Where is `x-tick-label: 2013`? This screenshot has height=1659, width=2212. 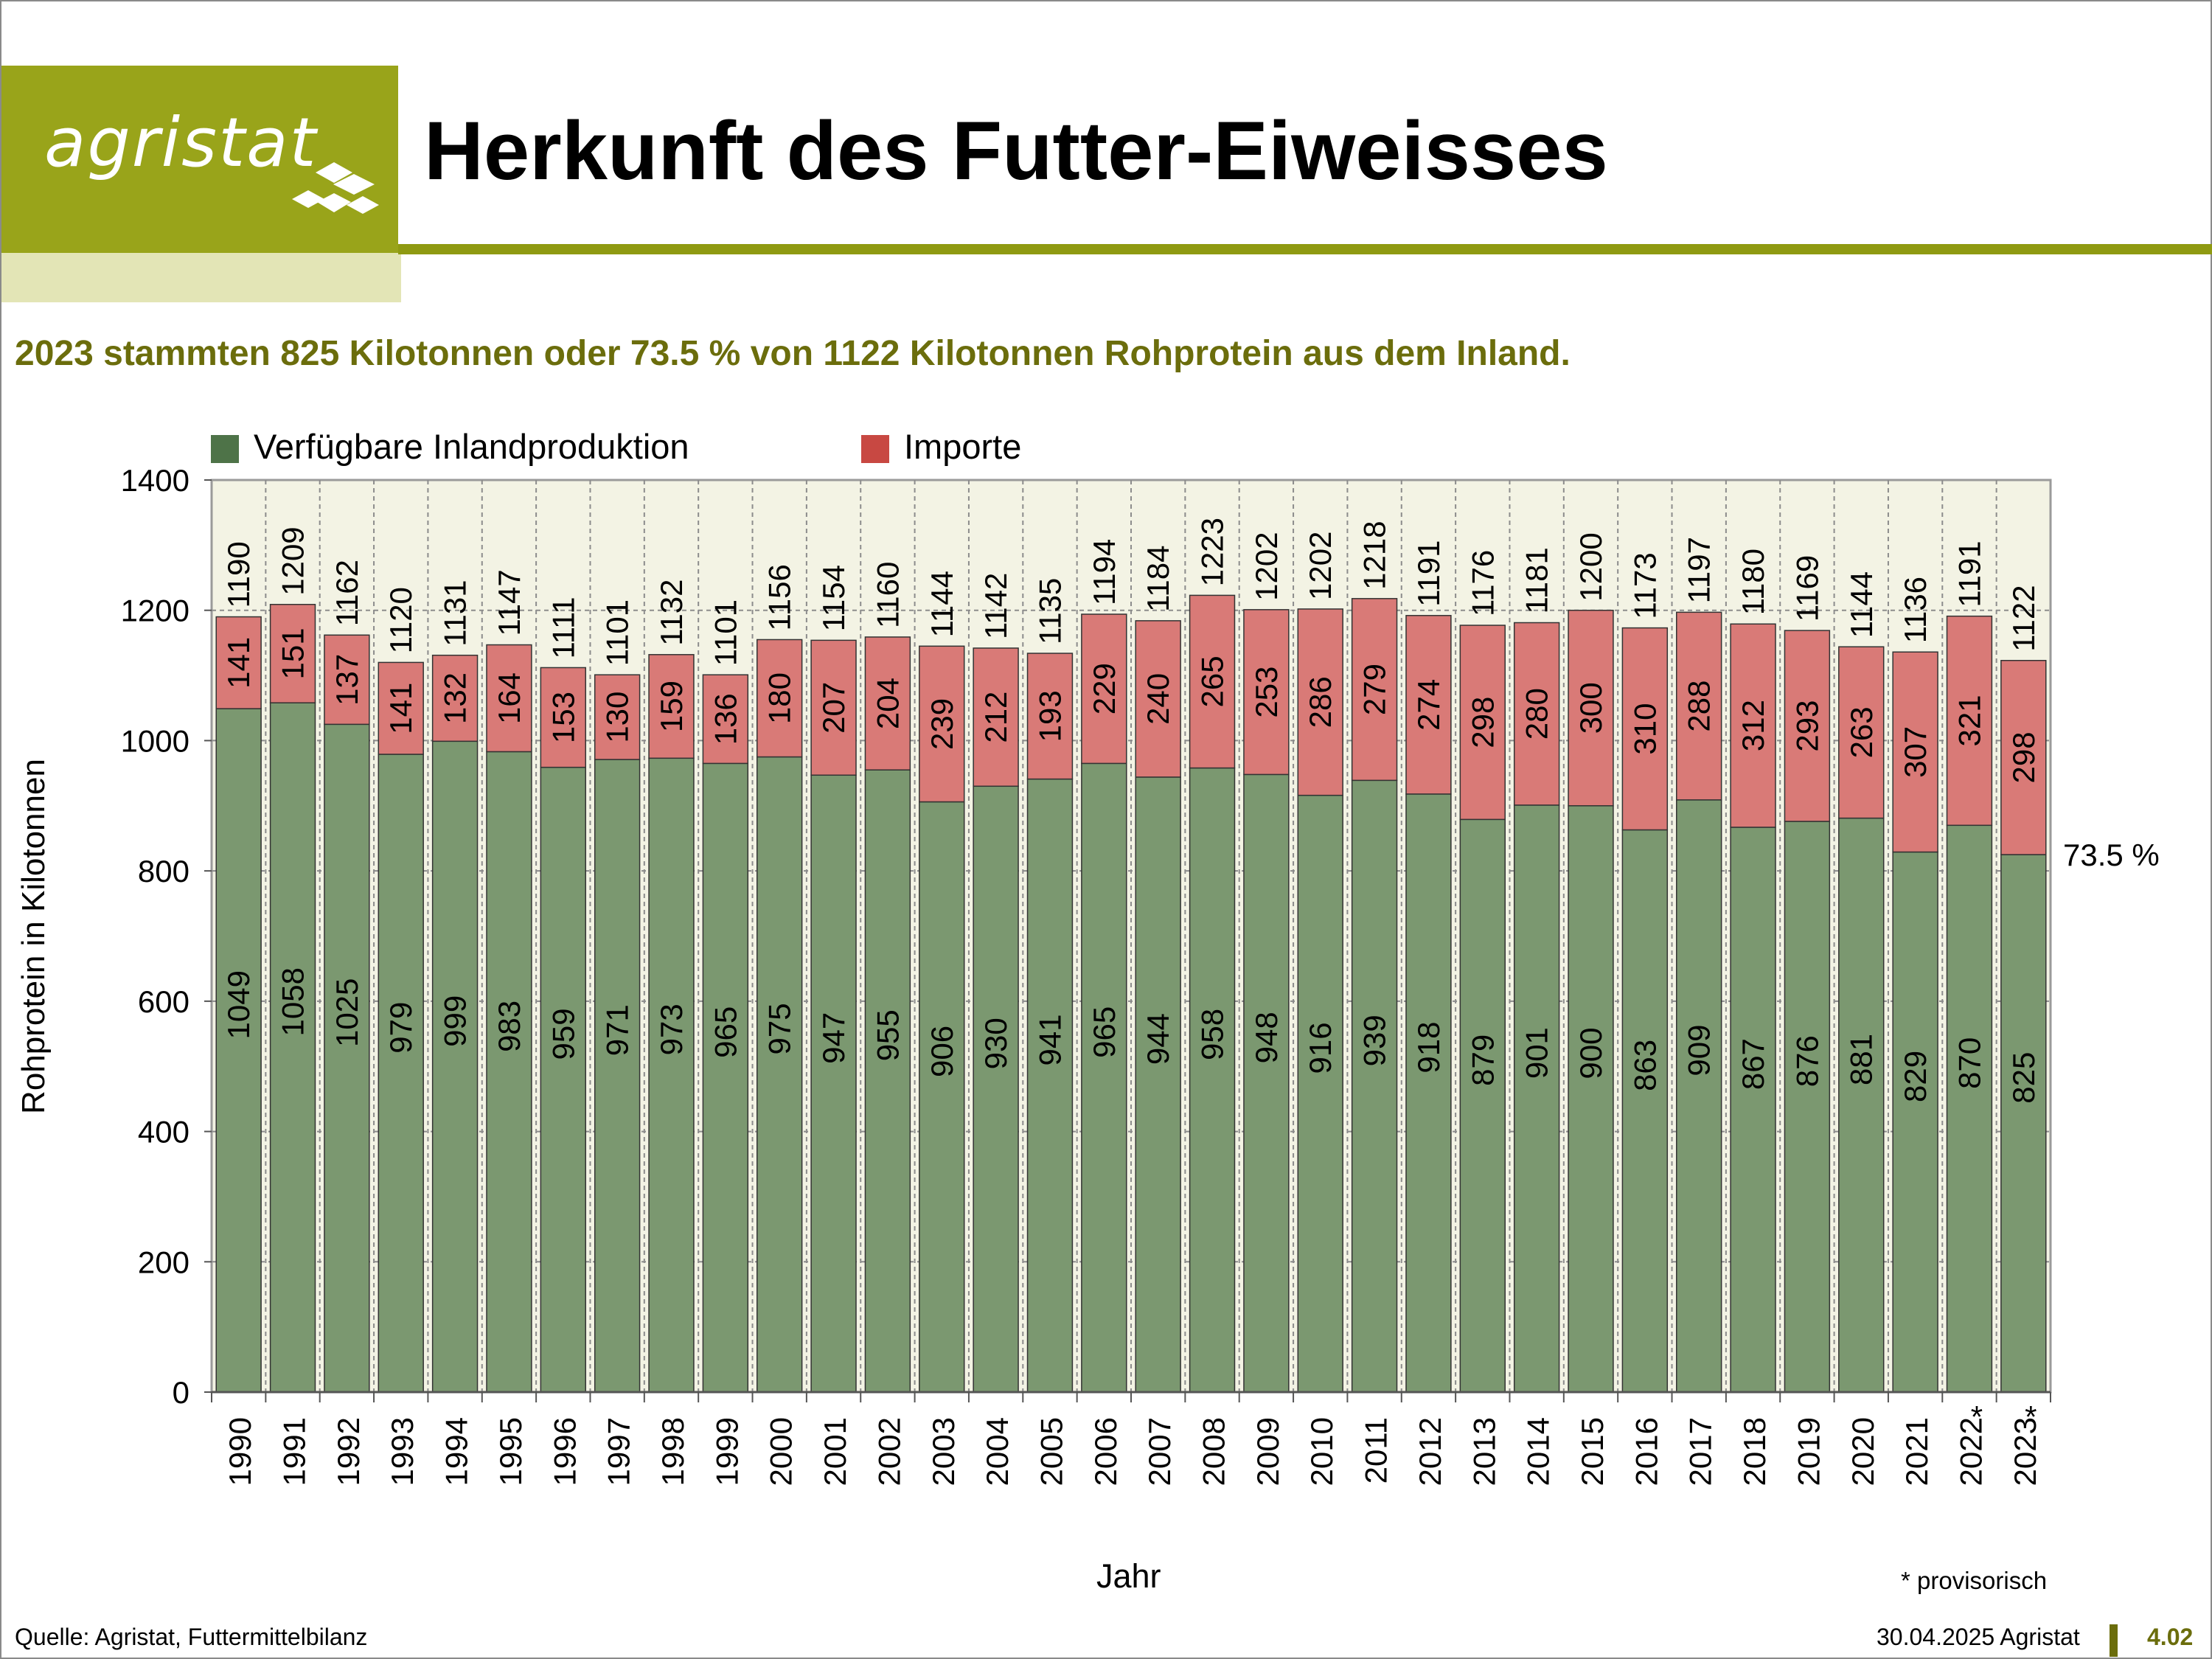 x-tick-label: 2013 is located at coordinates (1484, 1451).